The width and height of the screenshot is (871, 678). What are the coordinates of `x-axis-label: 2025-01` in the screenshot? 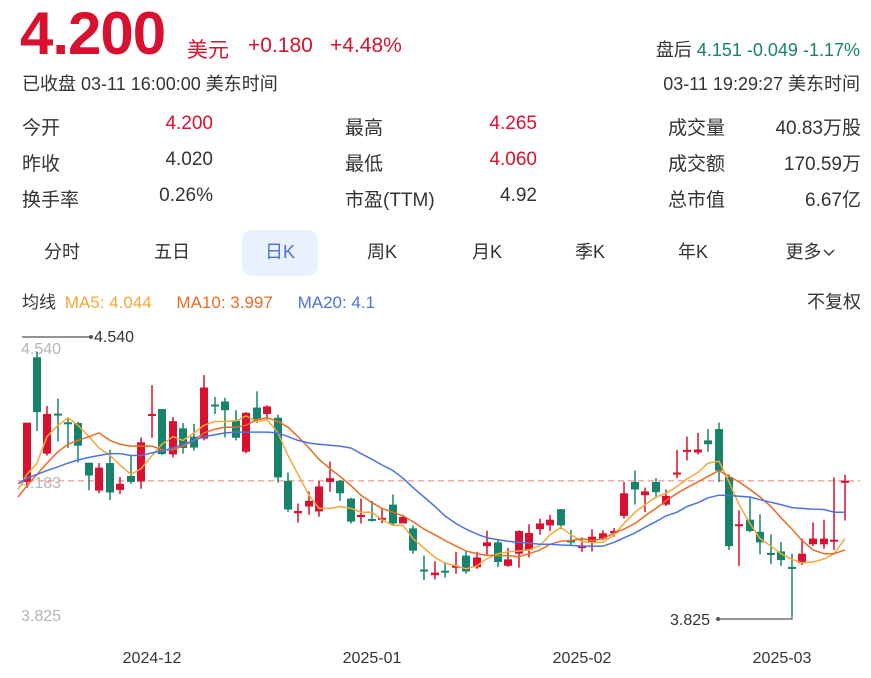 It's located at (372, 658).